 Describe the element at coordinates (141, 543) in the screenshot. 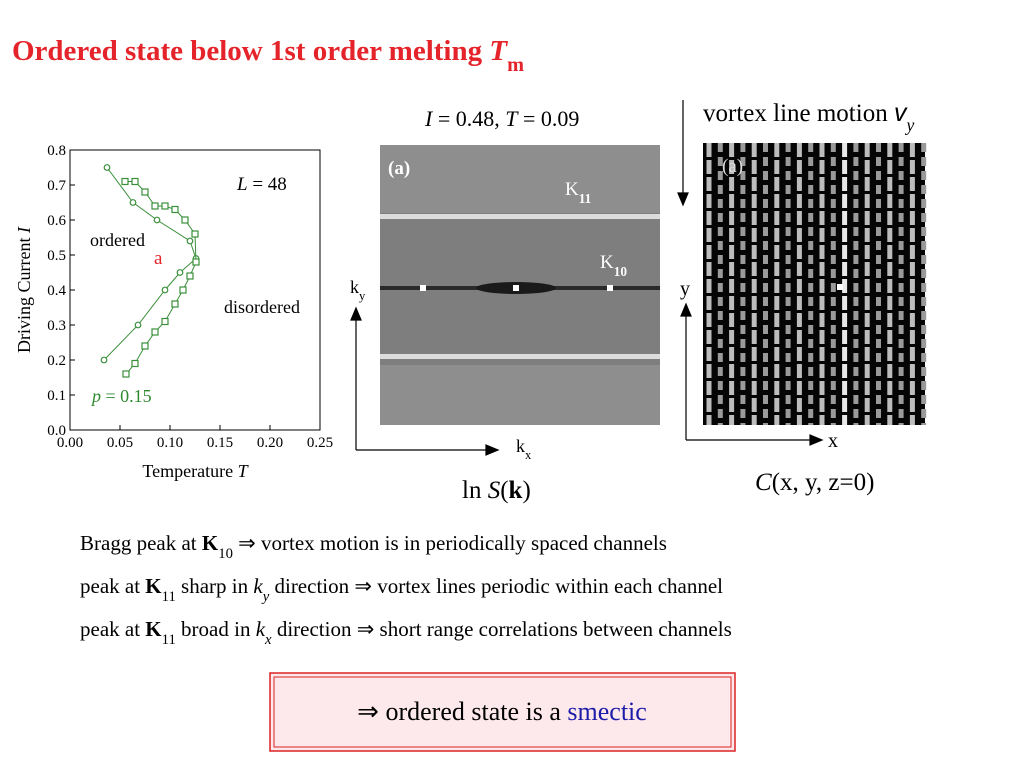

I see `text-run: Bragg peak at` at that location.